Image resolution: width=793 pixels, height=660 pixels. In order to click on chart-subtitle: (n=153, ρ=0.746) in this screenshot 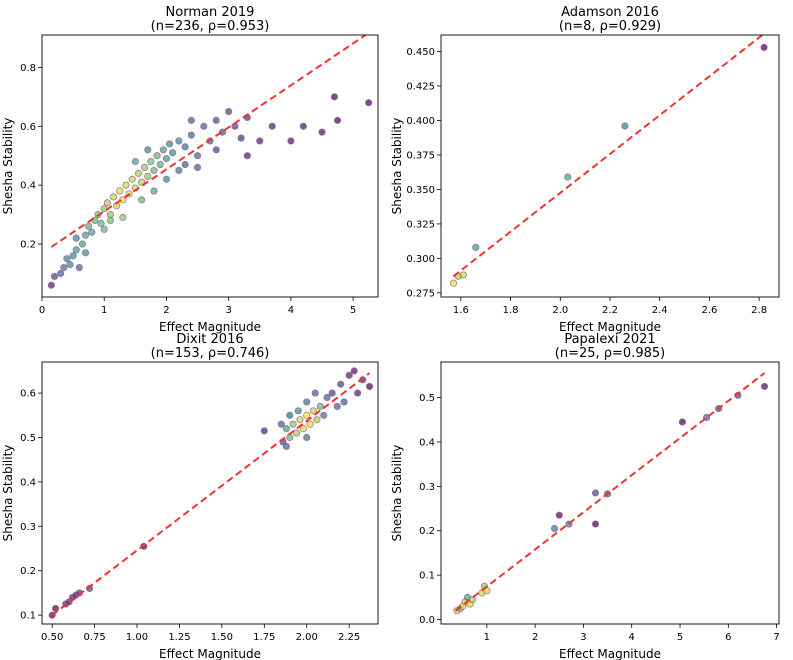, I will do `click(210, 353)`.